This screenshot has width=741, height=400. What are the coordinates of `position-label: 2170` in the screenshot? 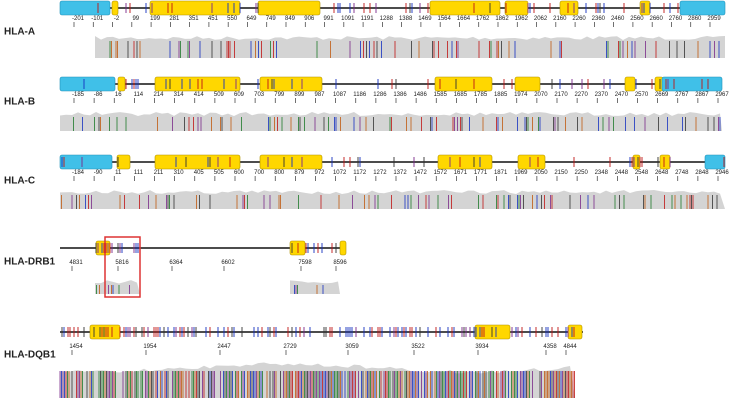 It's located at (561, 95).